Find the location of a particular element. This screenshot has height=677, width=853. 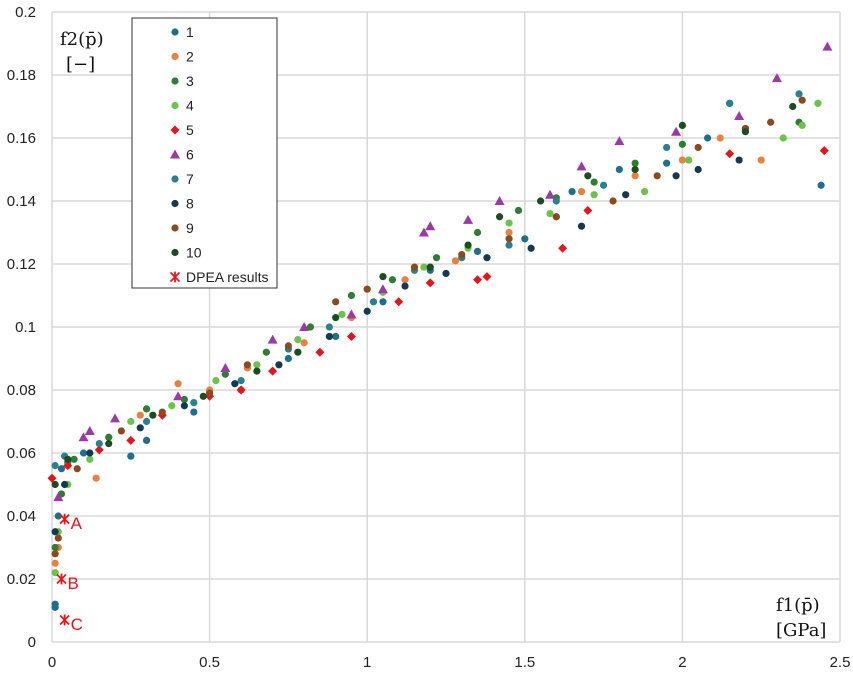

legend-entry: 7 is located at coordinates (182, 179).